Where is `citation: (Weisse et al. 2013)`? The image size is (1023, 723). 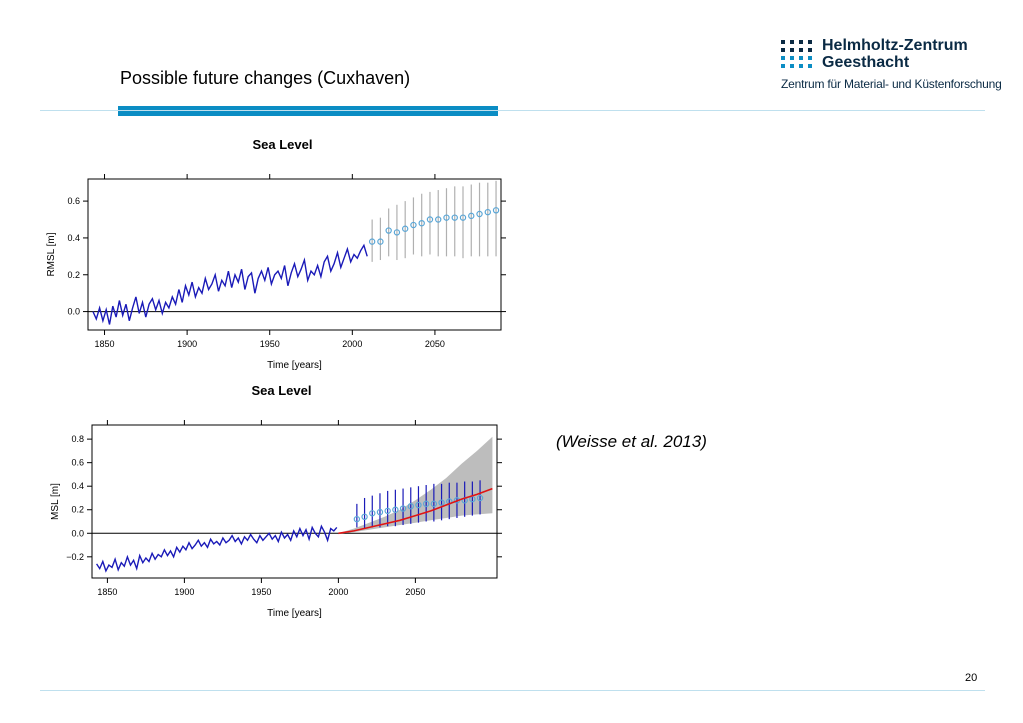 citation: (Weisse et al. 2013) is located at coordinates (631, 441).